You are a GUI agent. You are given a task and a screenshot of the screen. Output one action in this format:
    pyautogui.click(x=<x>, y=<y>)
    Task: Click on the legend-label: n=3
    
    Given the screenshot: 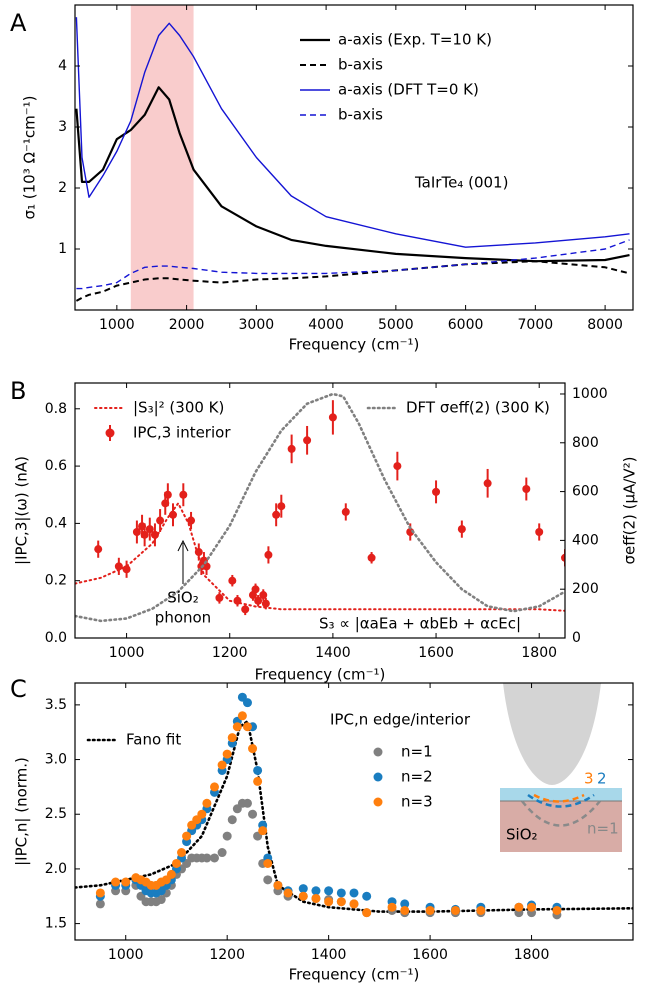 What is the action you would take?
    pyautogui.click(x=417, y=802)
    